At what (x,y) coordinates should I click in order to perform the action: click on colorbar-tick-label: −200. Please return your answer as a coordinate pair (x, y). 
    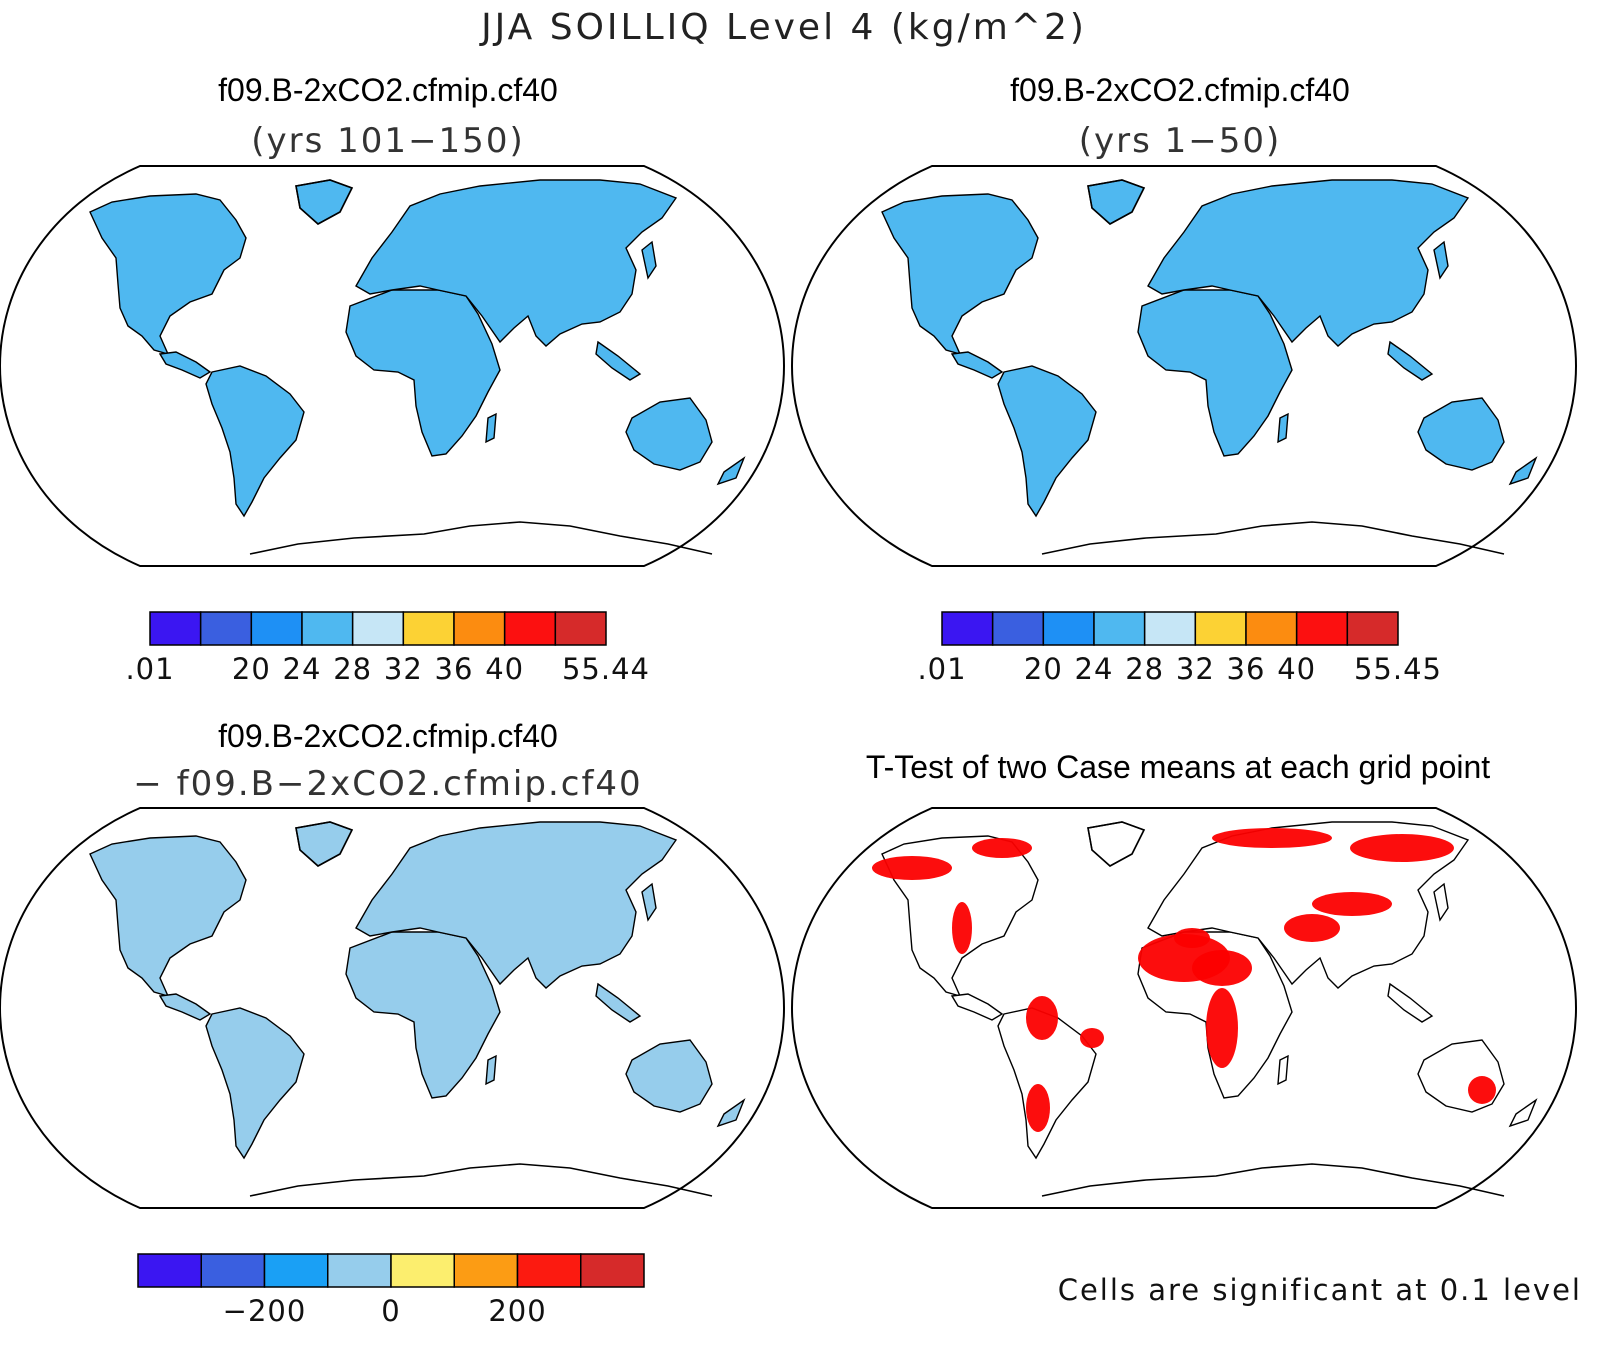
    Looking at the image, I should click on (265, 1311).